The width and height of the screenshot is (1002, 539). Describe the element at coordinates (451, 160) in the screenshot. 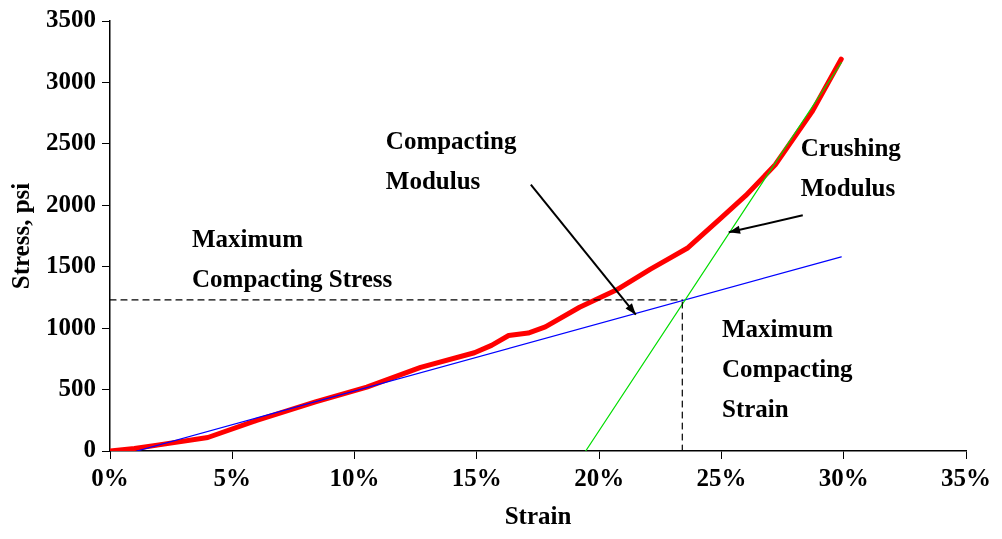

I see `annotation: Compacting Modulus` at that location.